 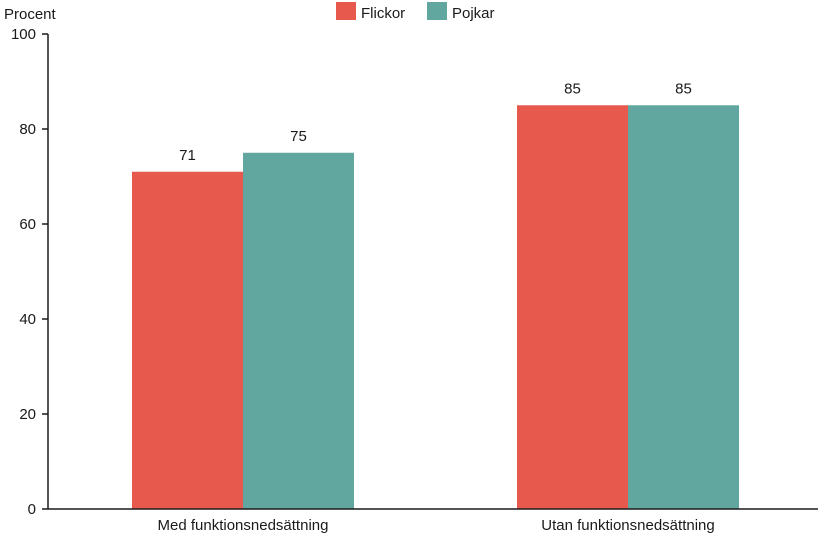 I want to click on y-tick-label-0: 0, so click(x=32, y=509).